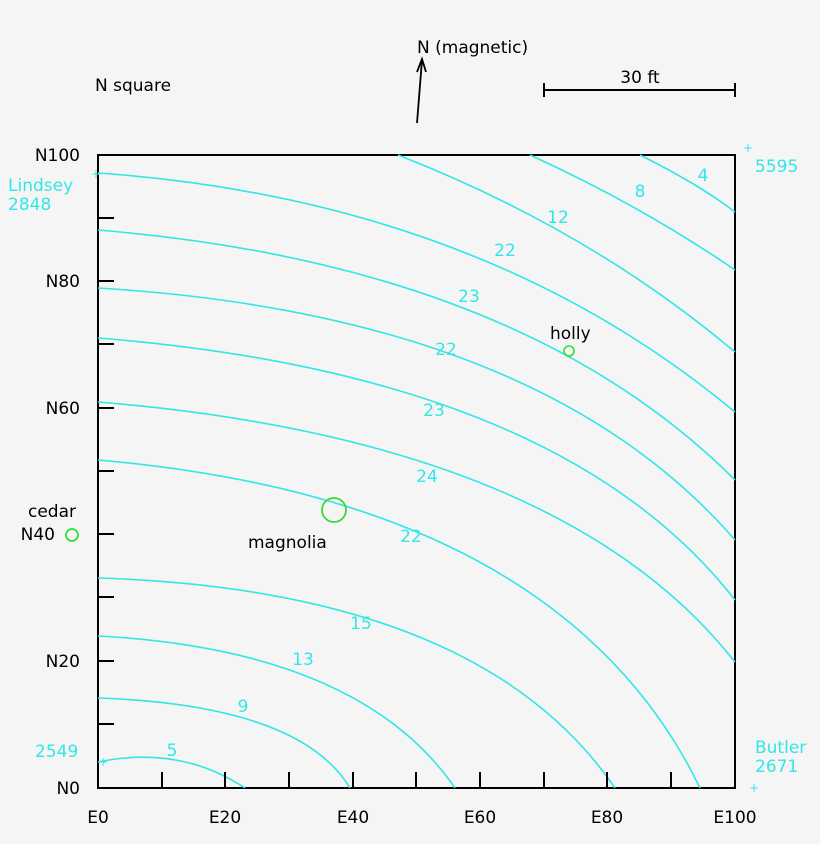 The height and width of the screenshot is (844, 820). Describe the element at coordinates (38, 535) in the screenshot. I see `y-tick-label: N40` at that location.